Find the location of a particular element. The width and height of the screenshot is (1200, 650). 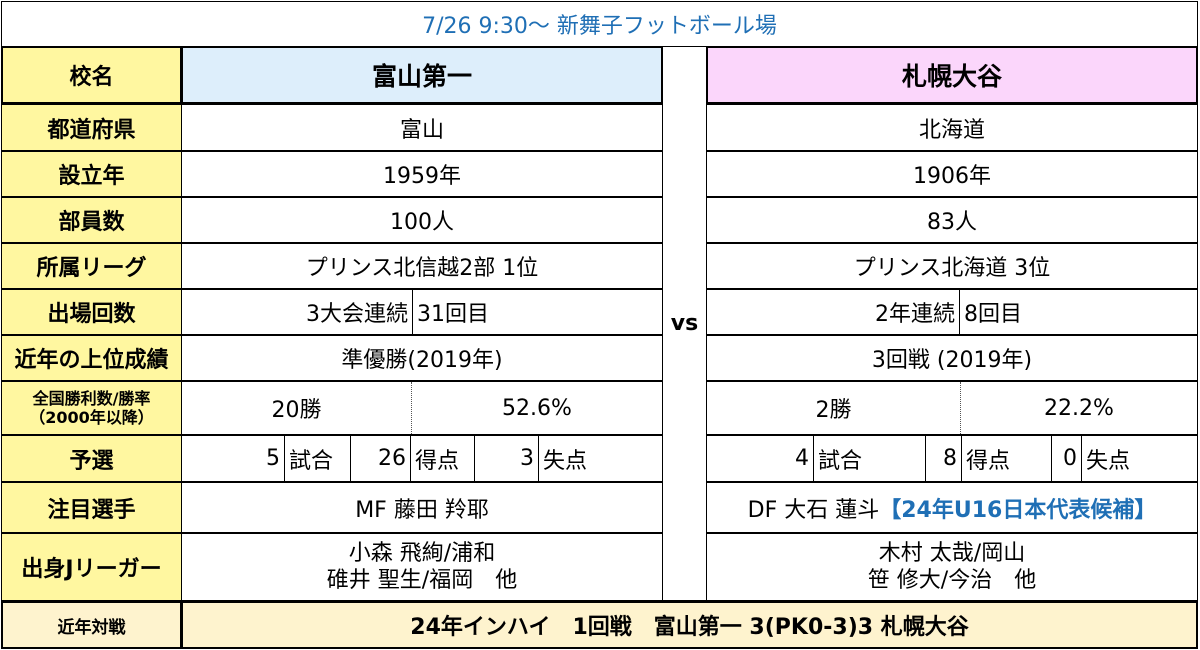

label-founded: 設立年 is located at coordinates (91, 174).